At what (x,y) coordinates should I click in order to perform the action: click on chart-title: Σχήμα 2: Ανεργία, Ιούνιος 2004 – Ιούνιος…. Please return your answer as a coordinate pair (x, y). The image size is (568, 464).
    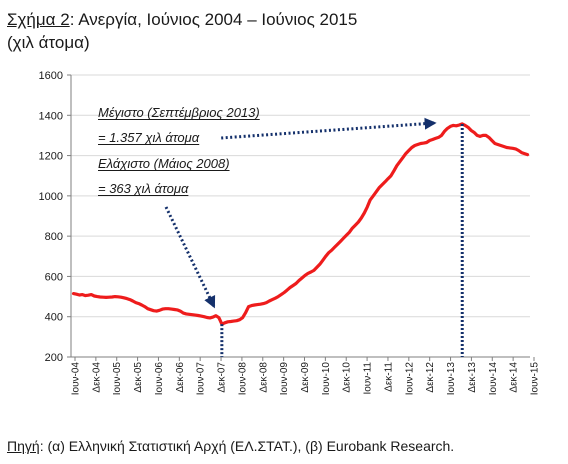
    Looking at the image, I should click on (182, 20).